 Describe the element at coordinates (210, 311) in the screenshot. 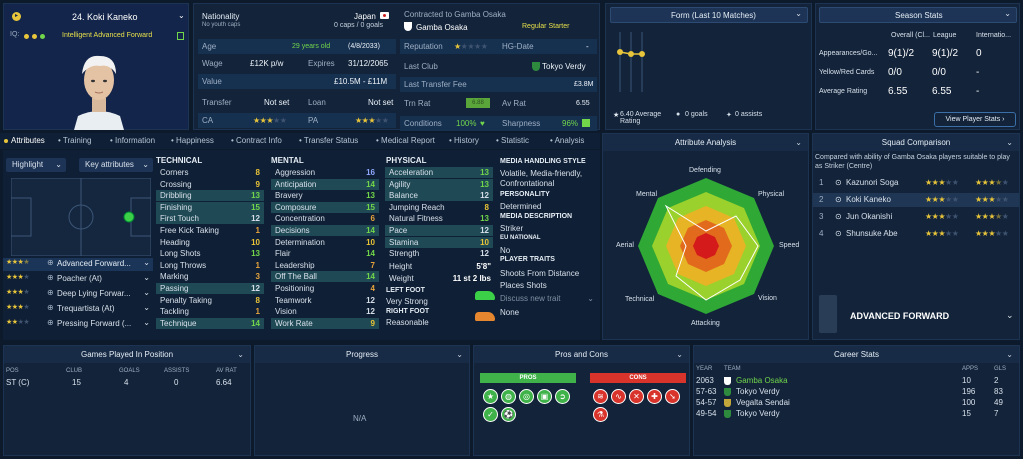

I see `attribute-tackling: Tackling 1` at that location.